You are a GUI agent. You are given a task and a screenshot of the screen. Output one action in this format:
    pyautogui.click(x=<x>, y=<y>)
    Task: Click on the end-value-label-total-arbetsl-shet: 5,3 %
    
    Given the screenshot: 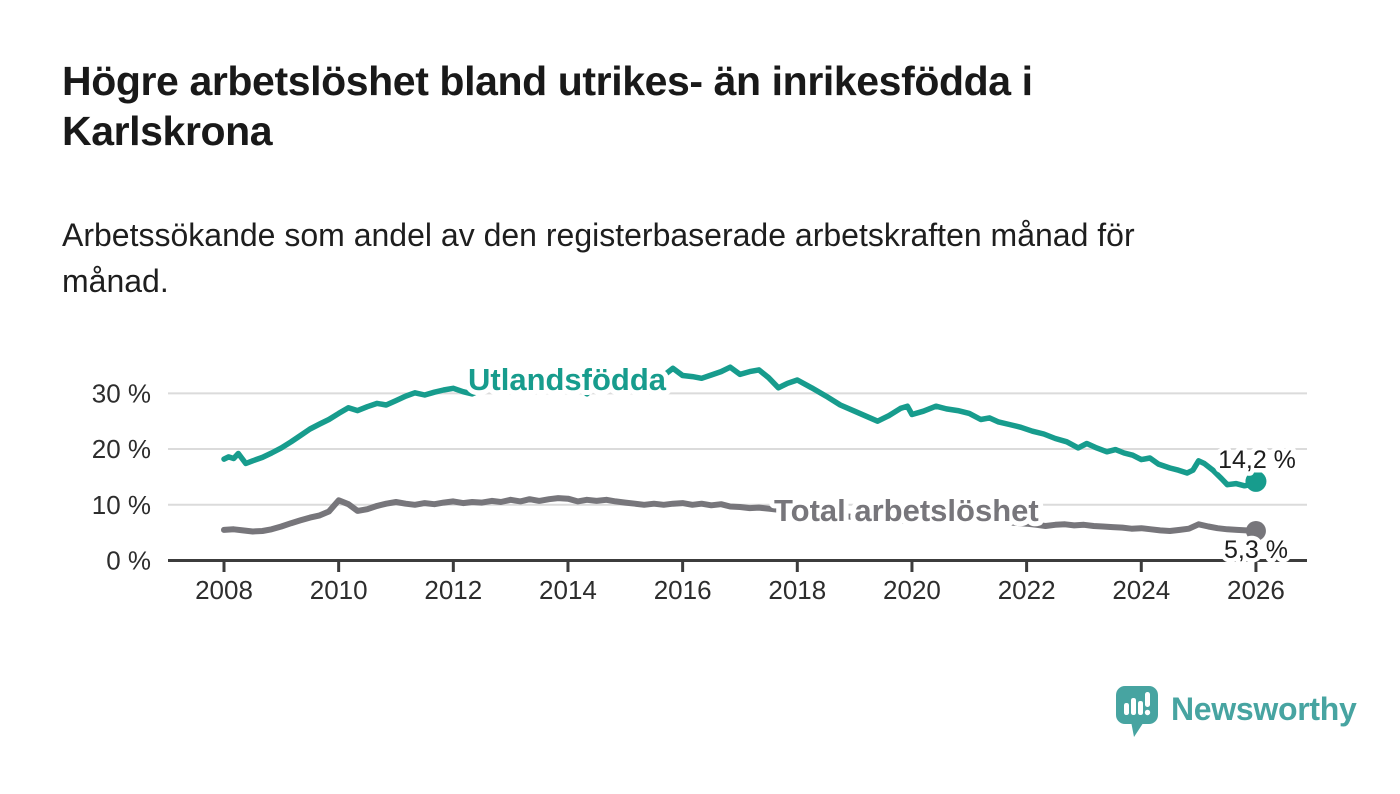 What is the action you would take?
    pyautogui.click(x=1256, y=550)
    